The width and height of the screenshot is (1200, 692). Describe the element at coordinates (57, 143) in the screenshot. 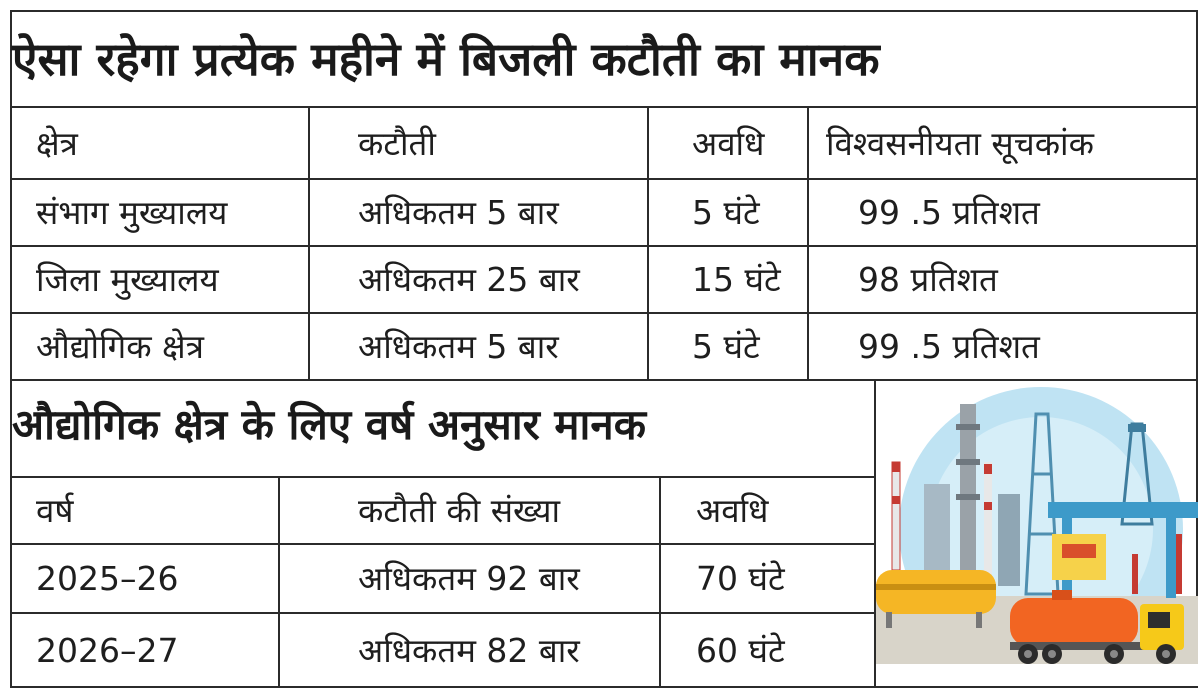

I see `table1-header-area: क्षेत्र` at that location.